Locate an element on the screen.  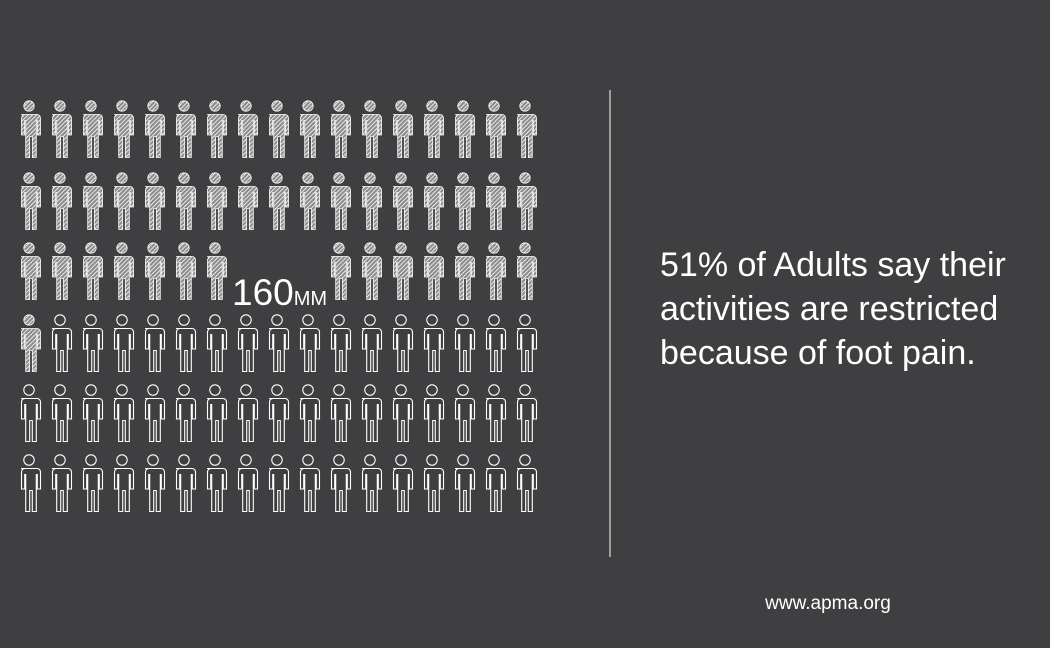
statement-line: because of foot pain. is located at coordinates (818, 353).